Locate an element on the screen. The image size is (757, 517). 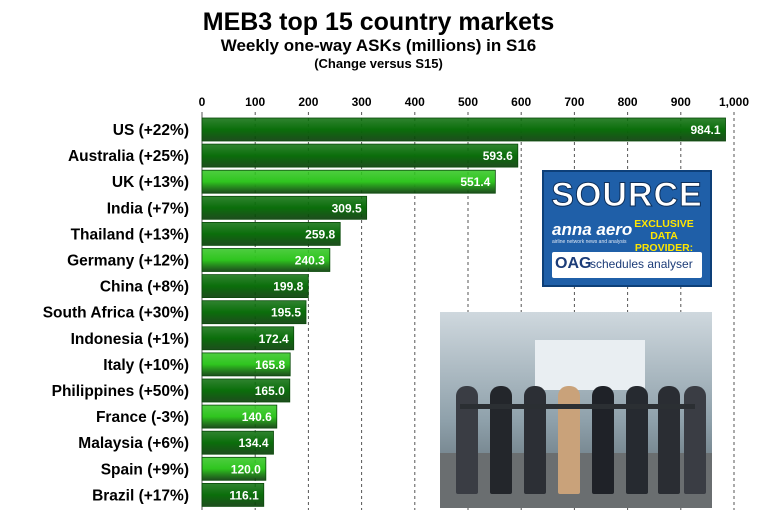
oag-logo: OAG is located at coordinates (573, 263).